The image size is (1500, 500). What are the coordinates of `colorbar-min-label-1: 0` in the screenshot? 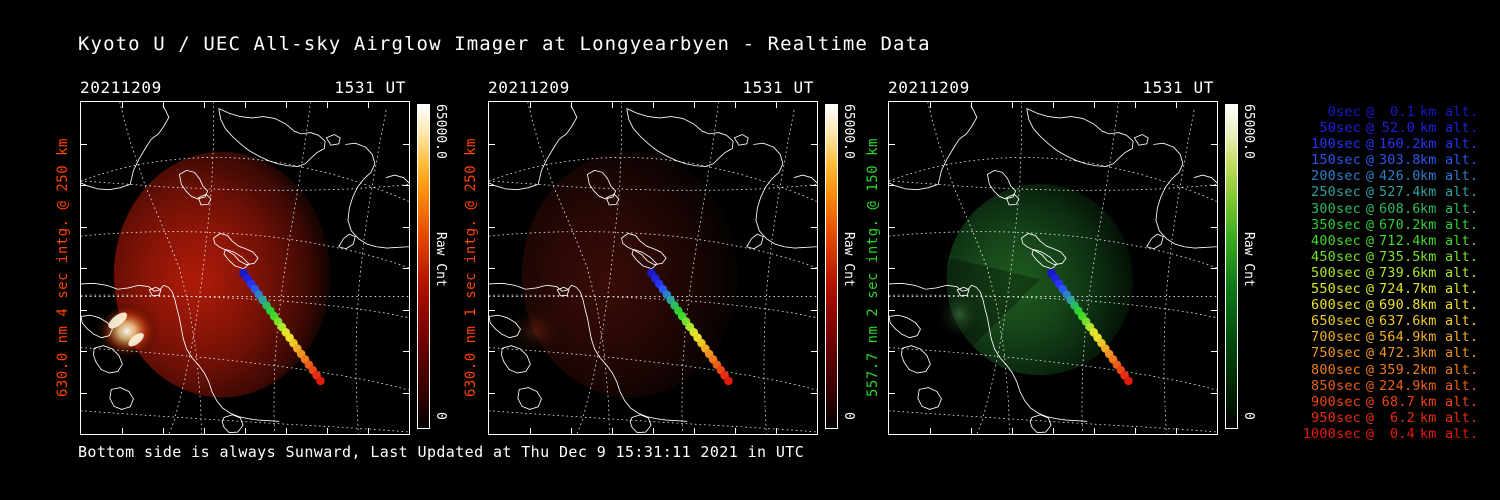 It's located at (848, 416).